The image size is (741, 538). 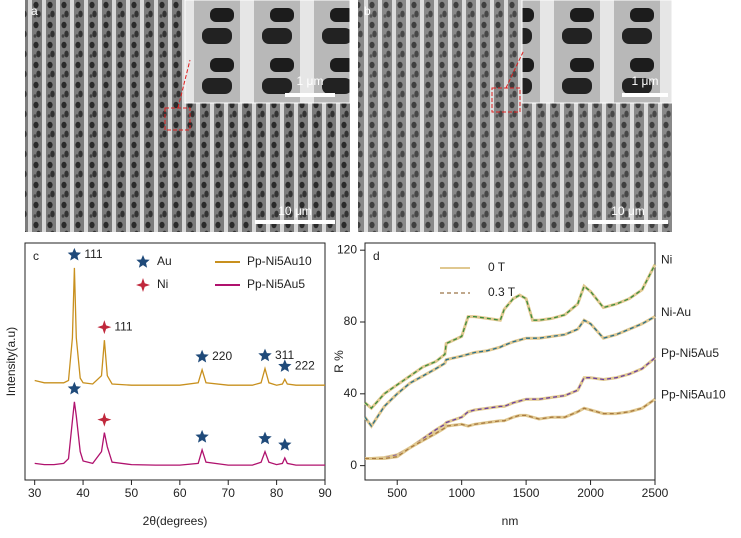 What do you see at coordinates (351, 393) in the screenshot?
I see `y-tick-label: 40` at bounding box center [351, 393].